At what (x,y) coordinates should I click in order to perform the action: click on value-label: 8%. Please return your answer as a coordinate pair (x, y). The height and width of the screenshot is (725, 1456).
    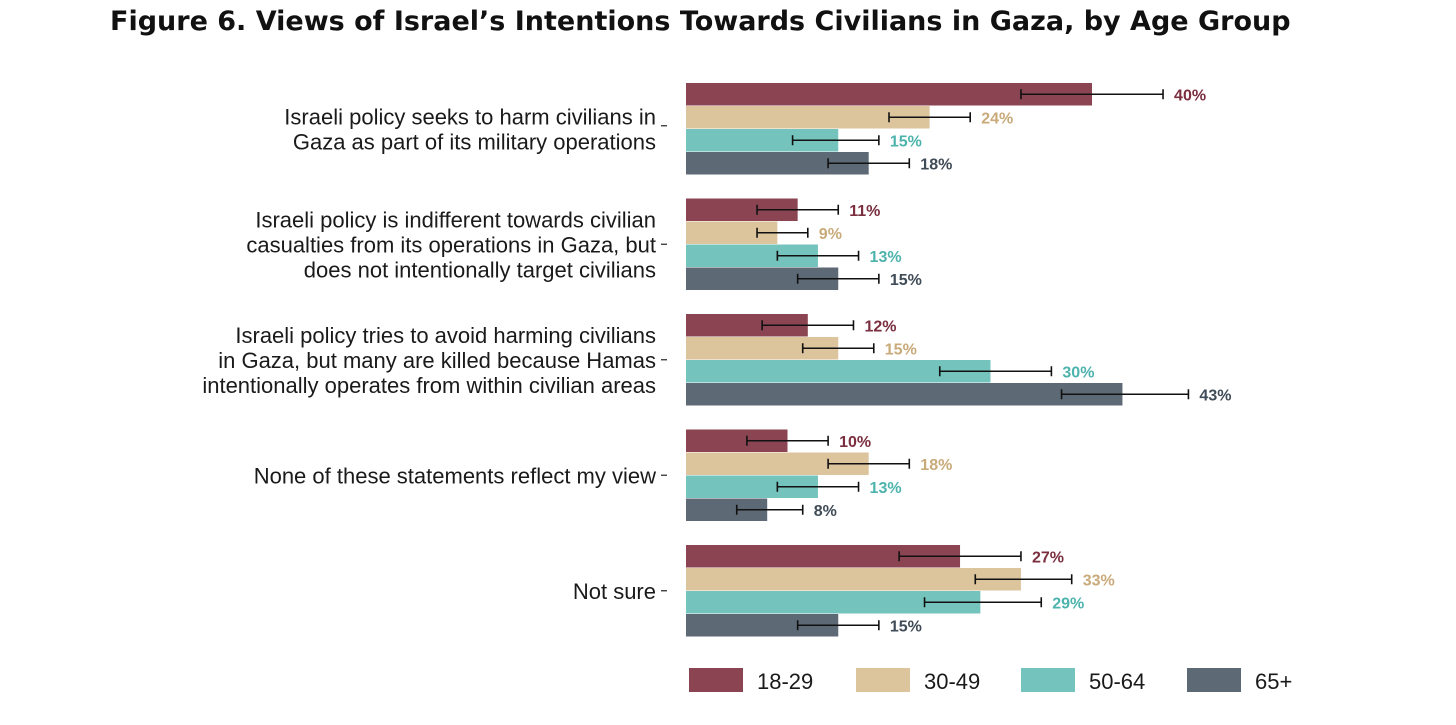
    Looking at the image, I should click on (825, 511).